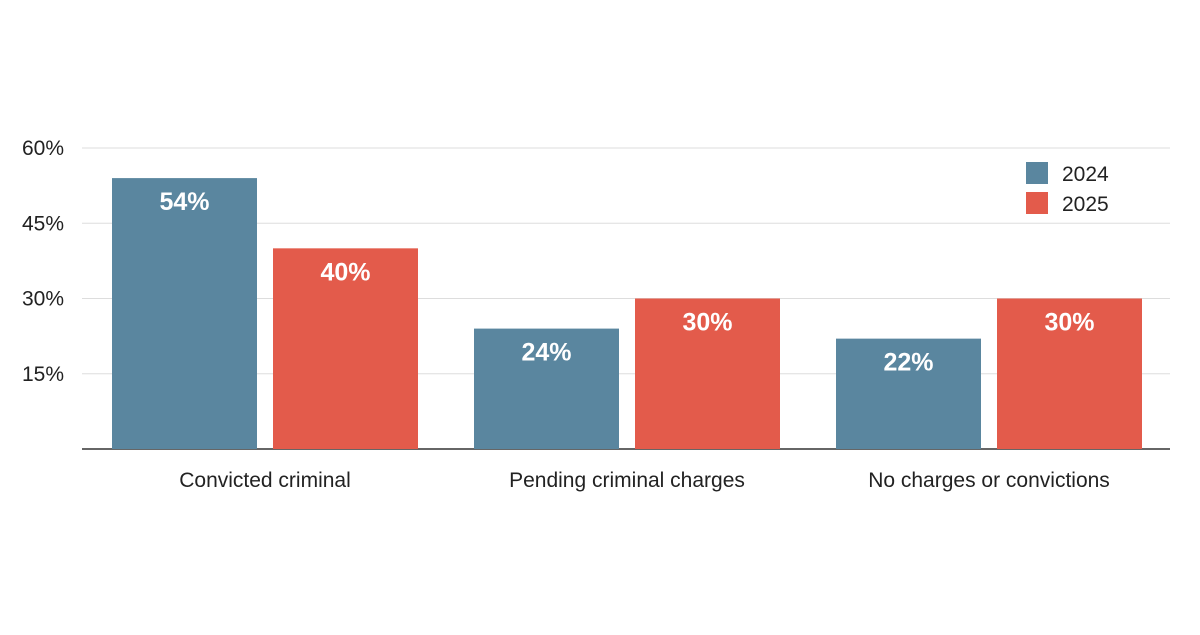 The image size is (1200, 635). I want to click on y-tick-label: 60%, so click(43, 148).